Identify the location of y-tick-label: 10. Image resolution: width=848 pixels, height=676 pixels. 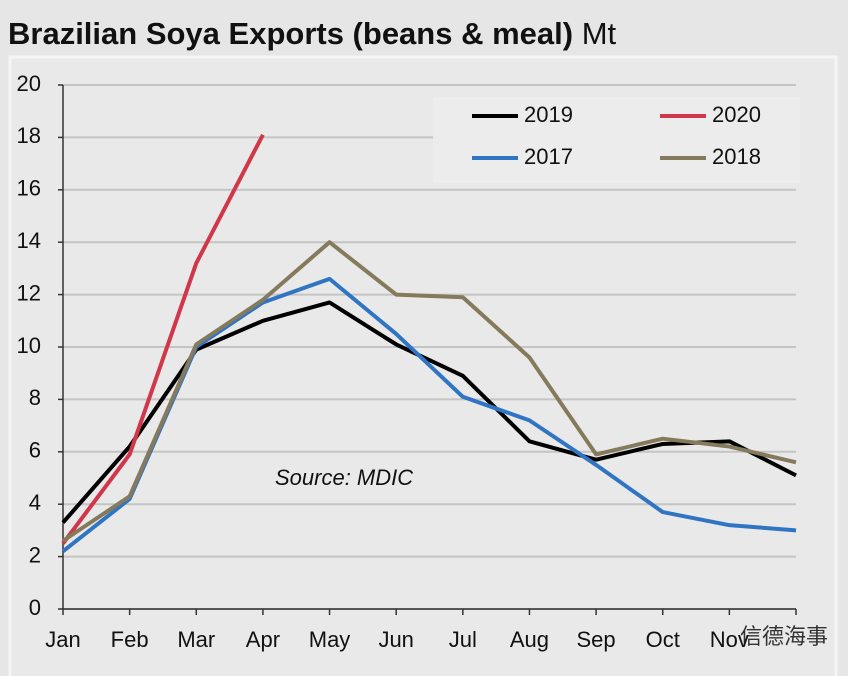
(29, 345).